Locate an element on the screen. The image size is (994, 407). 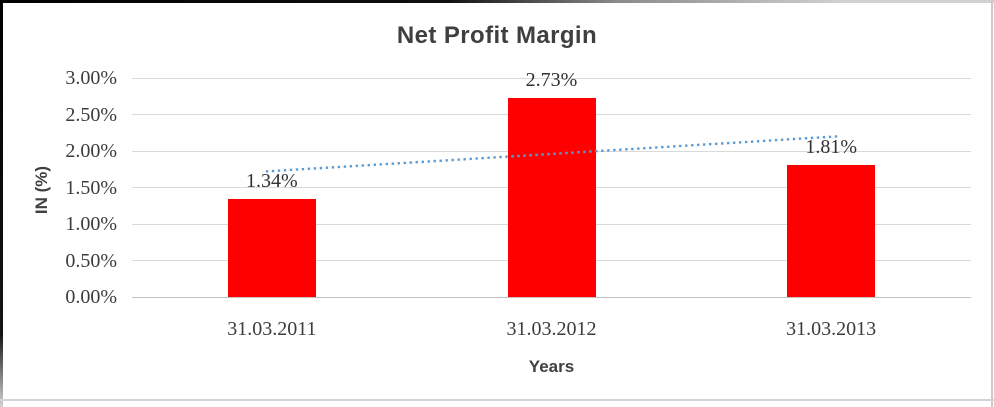
frame-border-left is located at coordinates (1, 203).